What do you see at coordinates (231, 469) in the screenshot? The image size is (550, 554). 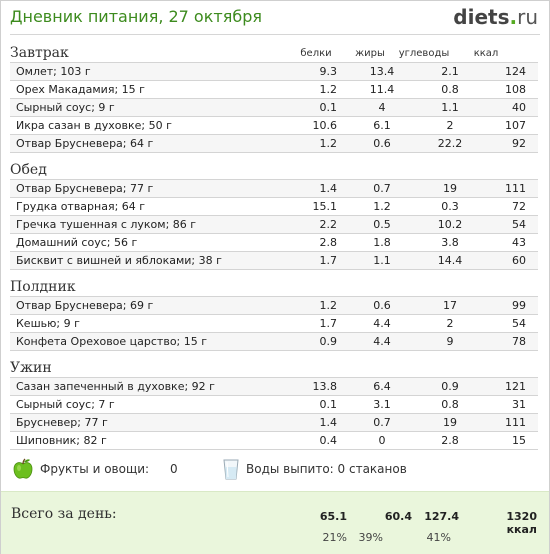 I see `water-glass-icon` at bounding box center [231, 469].